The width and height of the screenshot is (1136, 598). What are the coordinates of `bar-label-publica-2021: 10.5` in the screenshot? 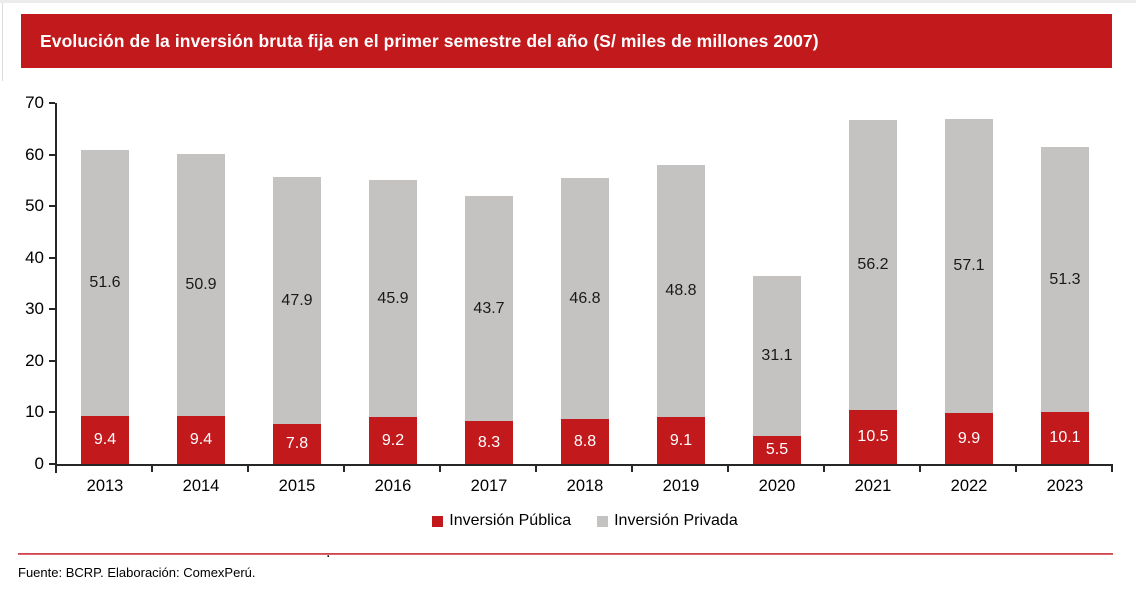 It's located at (873, 436).